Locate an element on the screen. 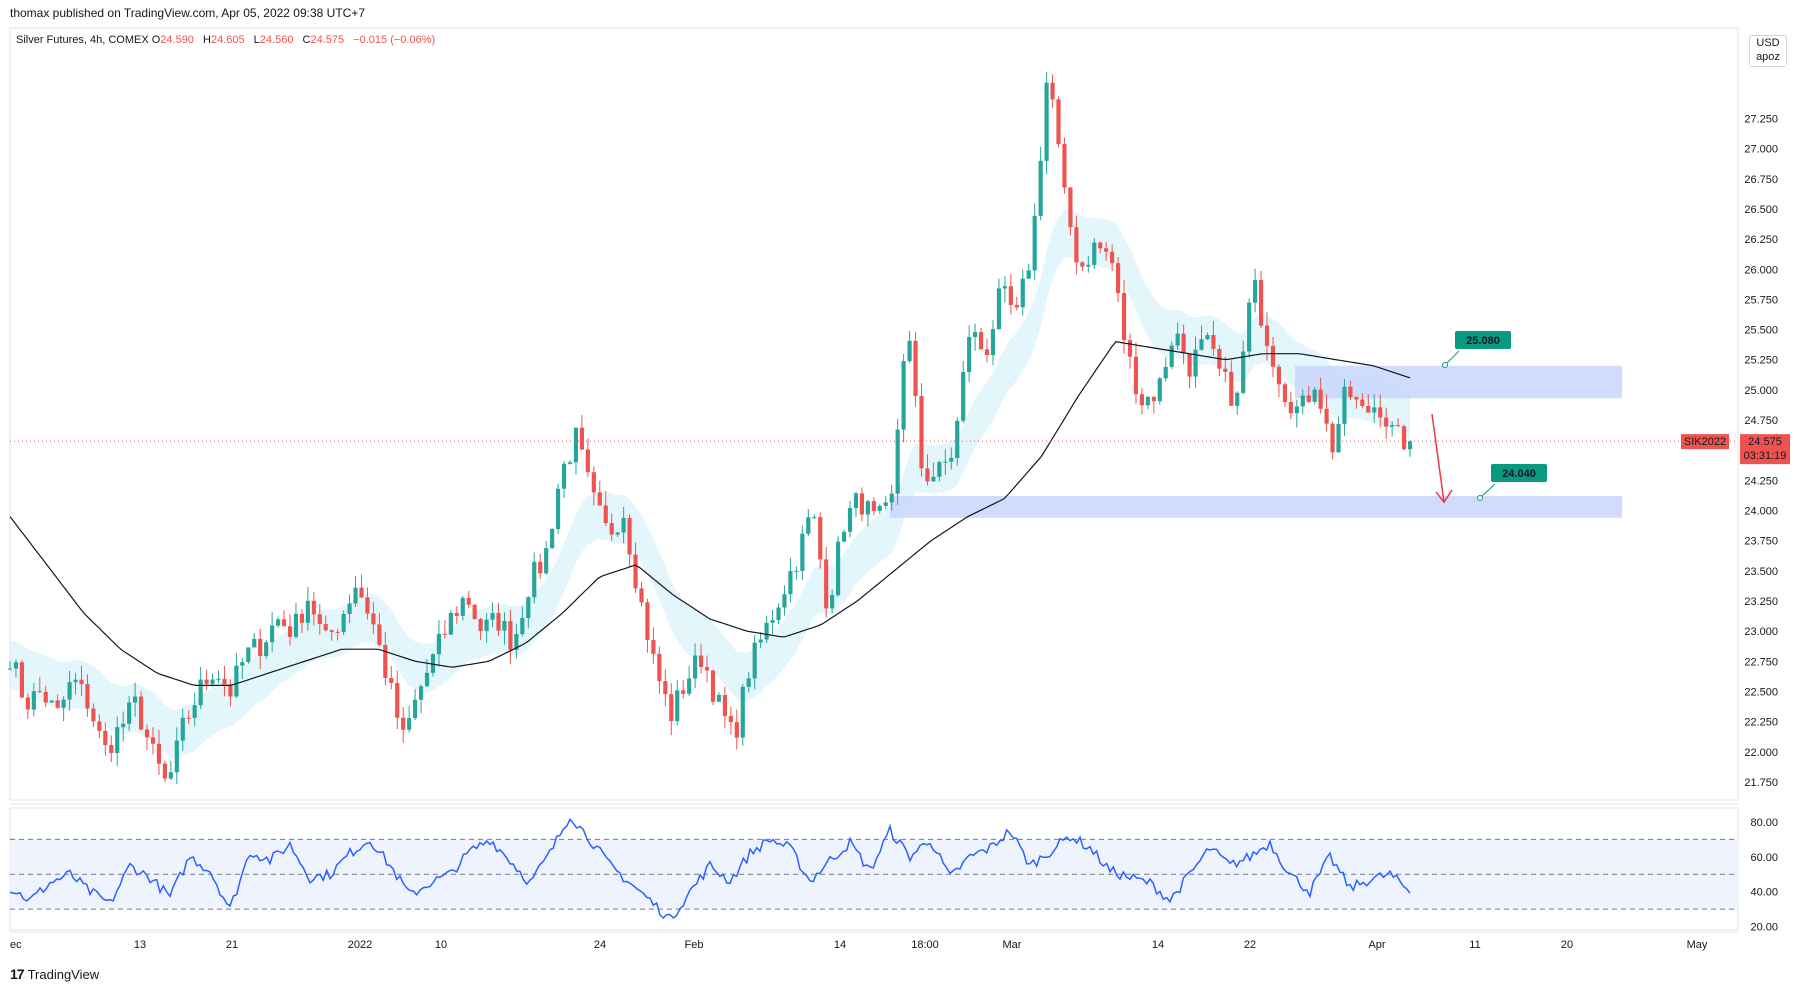  y-tick-label: 23.000 is located at coordinates (1761, 632).